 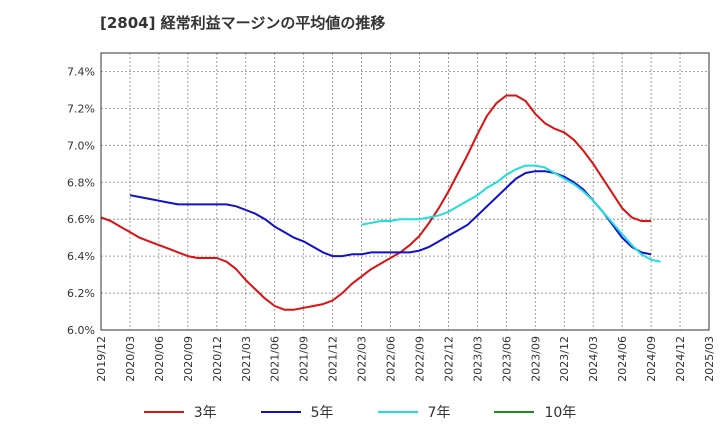 What do you see at coordinates (81, 108) in the screenshot?
I see `y-tick-label: 7.2%` at bounding box center [81, 108].